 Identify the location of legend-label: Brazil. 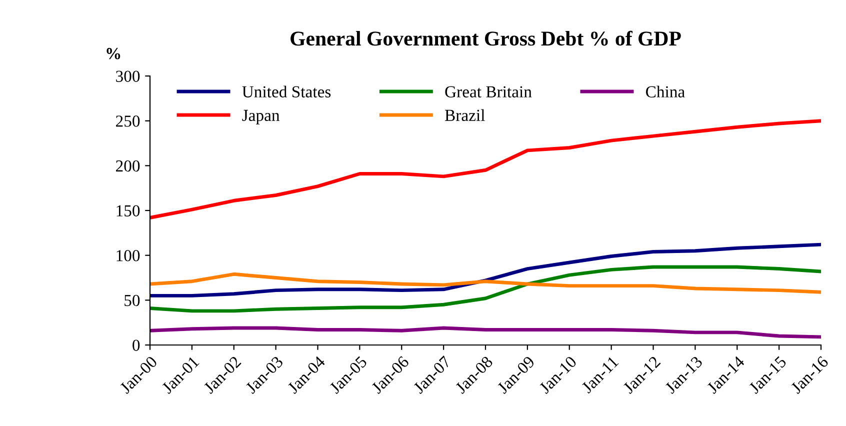
(464, 115).